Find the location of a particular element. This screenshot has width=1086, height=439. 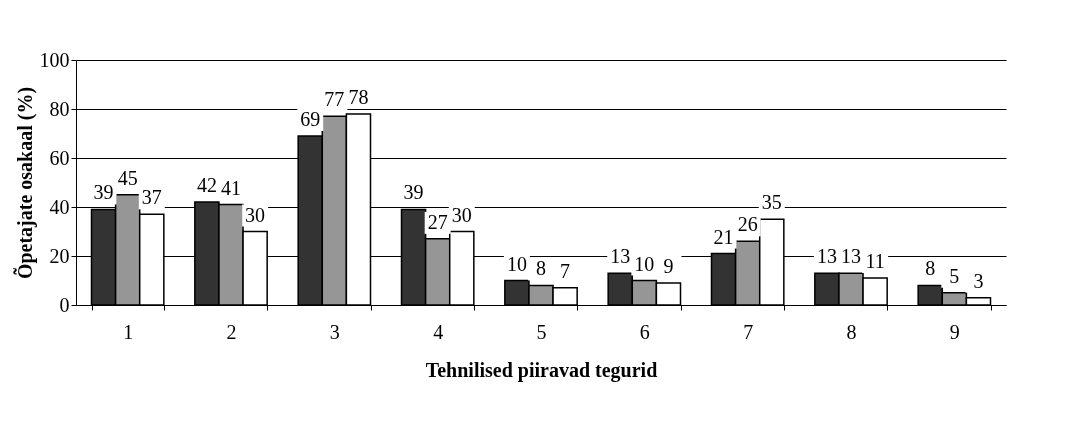

x-tick-label: 1 is located at coordinates (128, 331).